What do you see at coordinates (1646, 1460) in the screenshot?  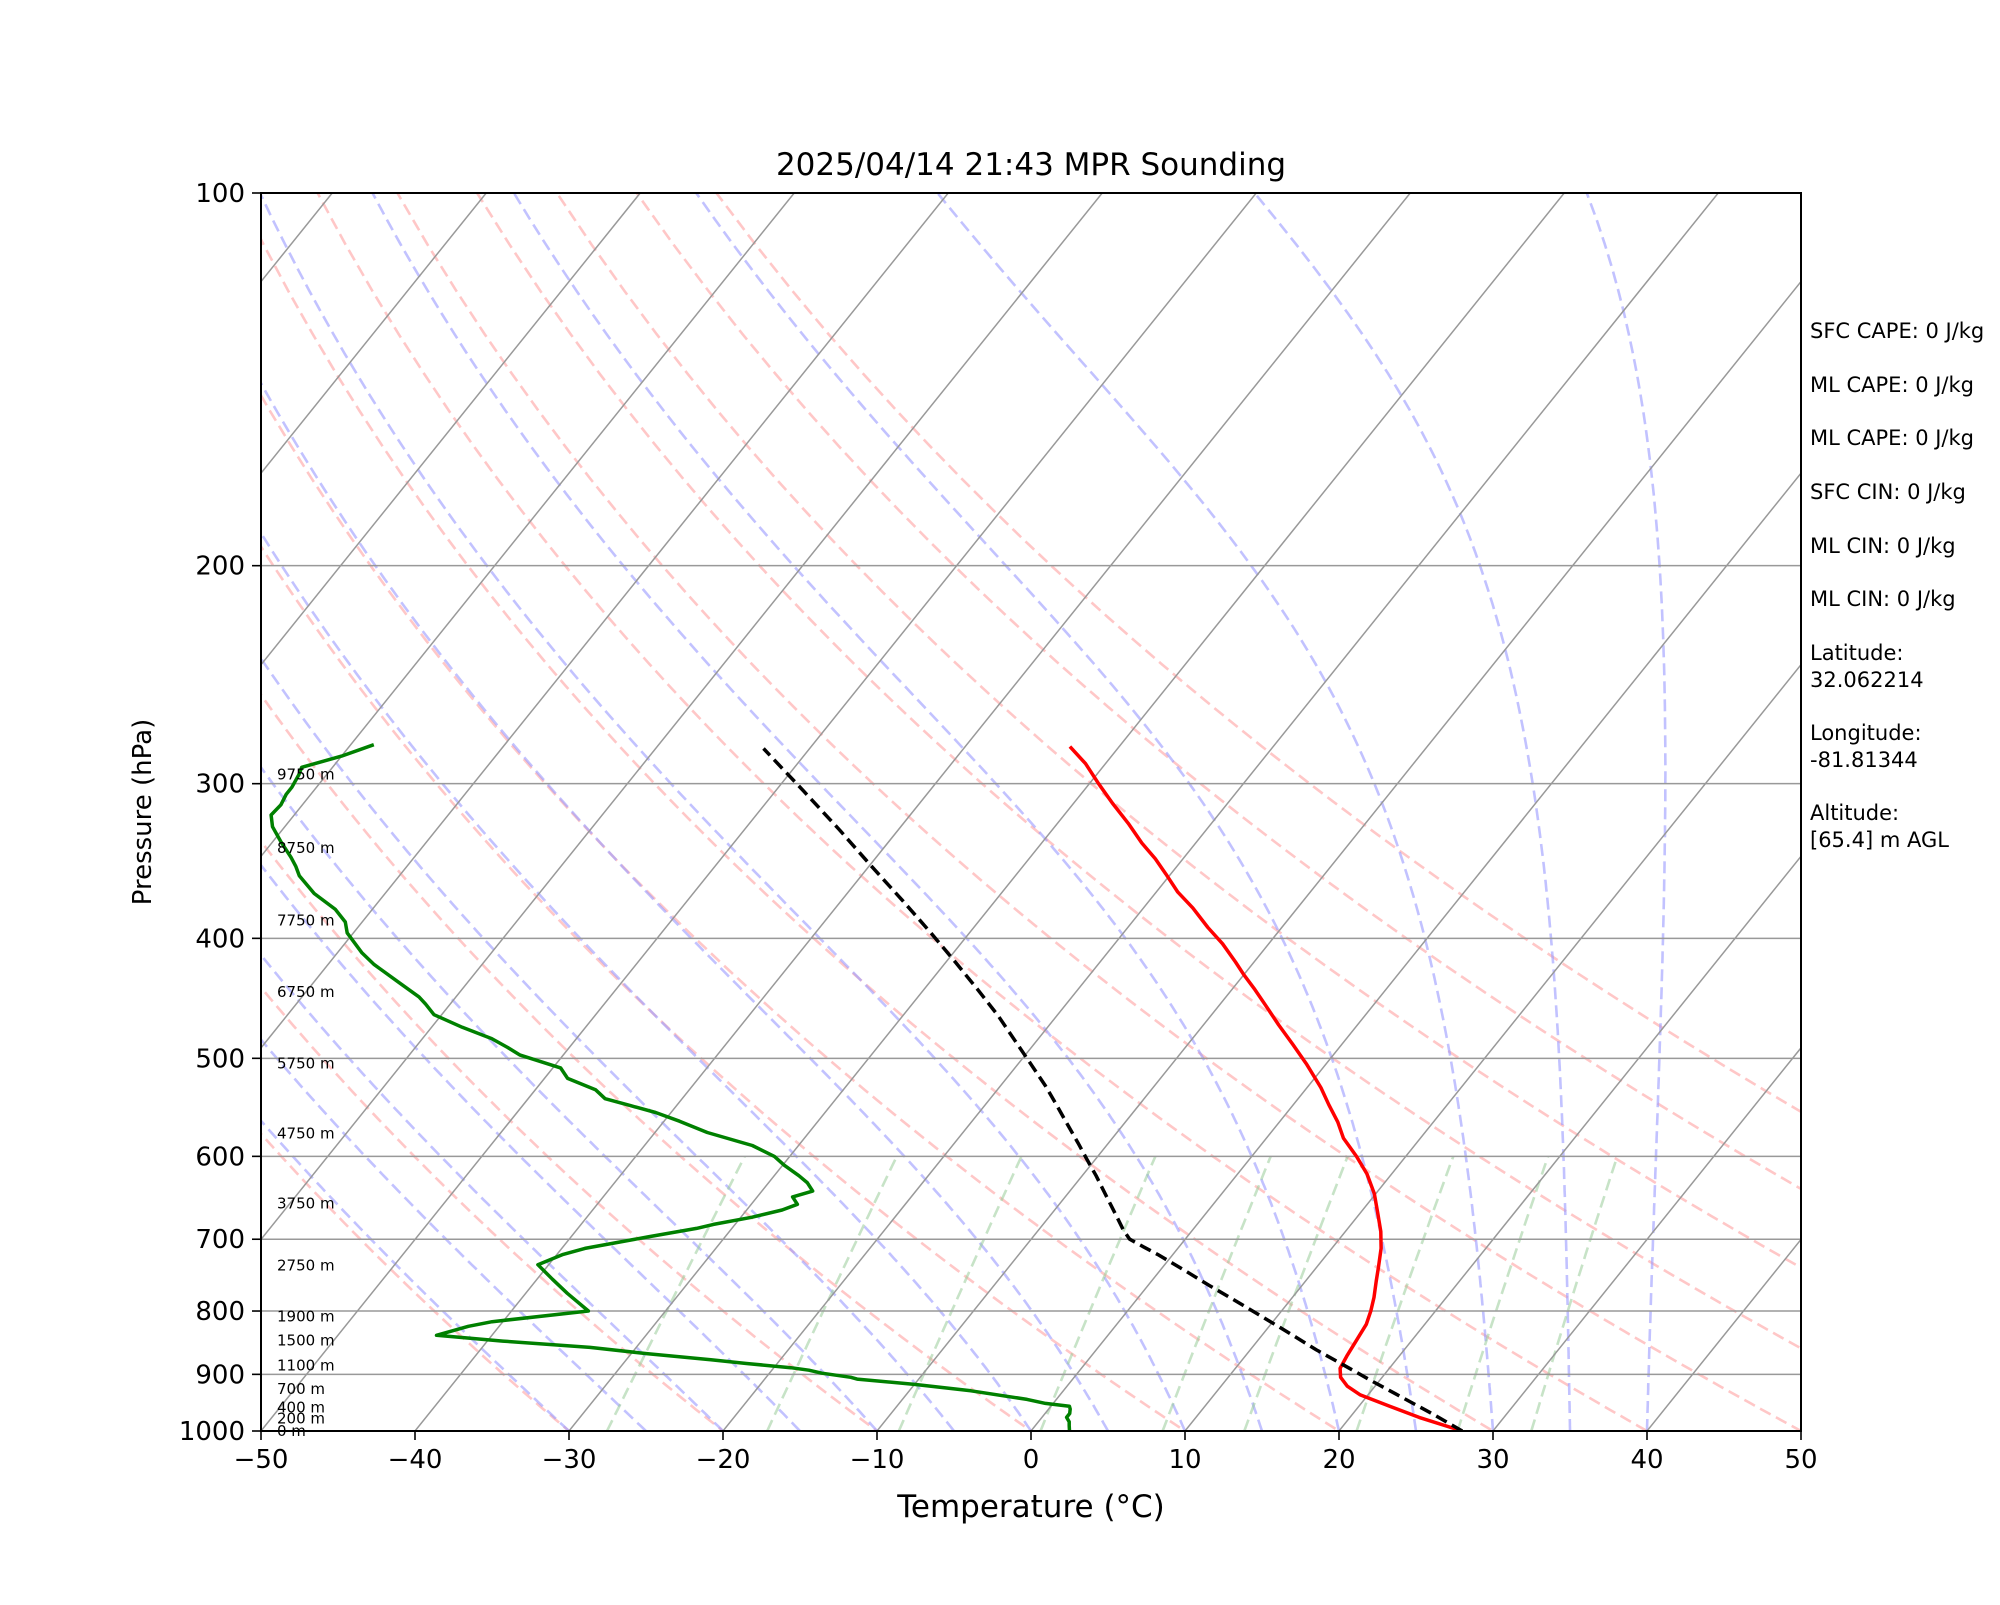 I see `x-tick-label: 40` at bounding box center [1646, 1460].